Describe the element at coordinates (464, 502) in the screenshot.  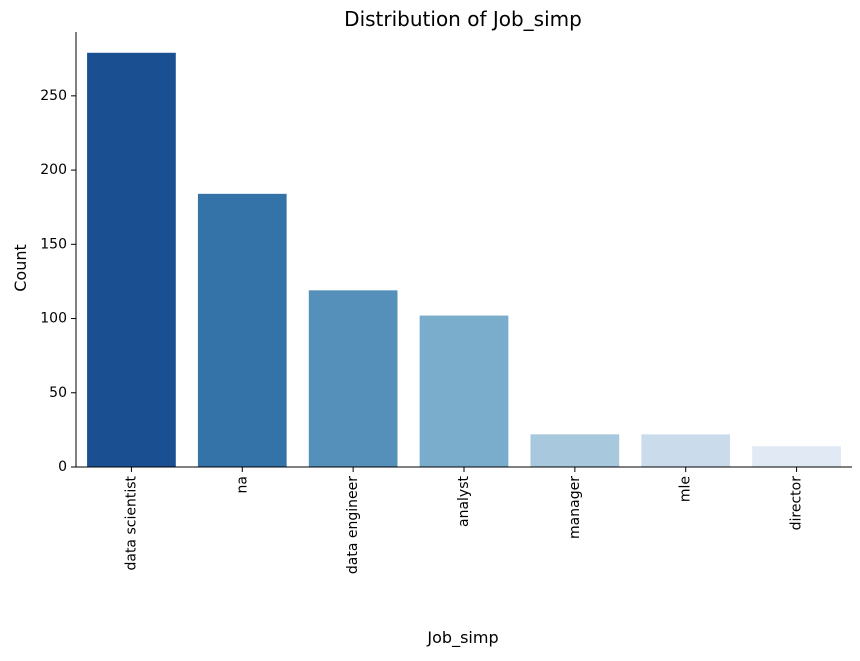
I see `x-tick-label: analyst` at that location.